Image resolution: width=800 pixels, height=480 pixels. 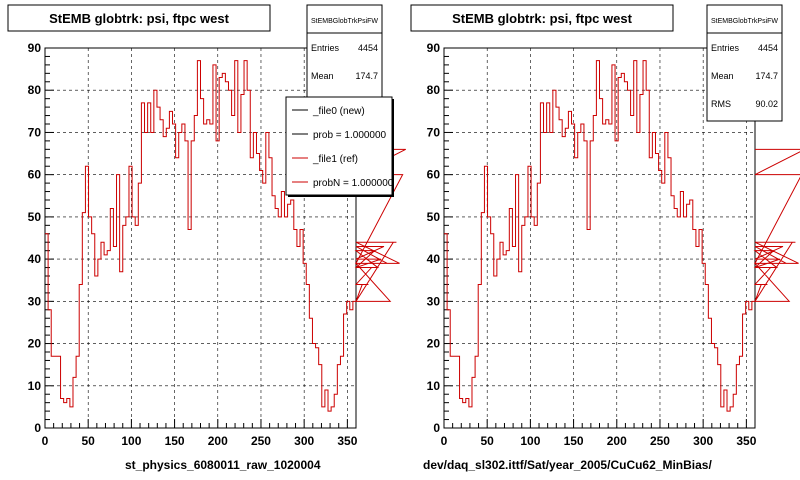 I want to click on legend-label: prob = 1.000000, so click(x=350, y=135).